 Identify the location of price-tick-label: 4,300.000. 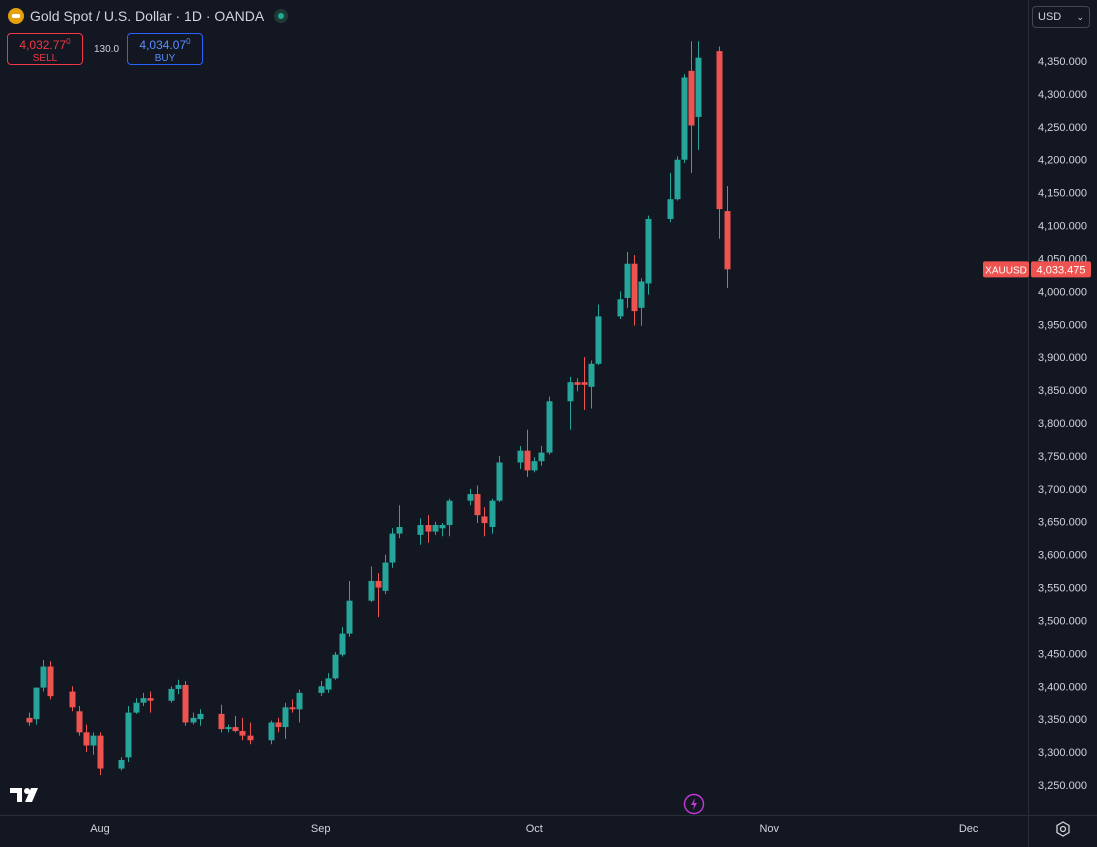
(1062, 95).